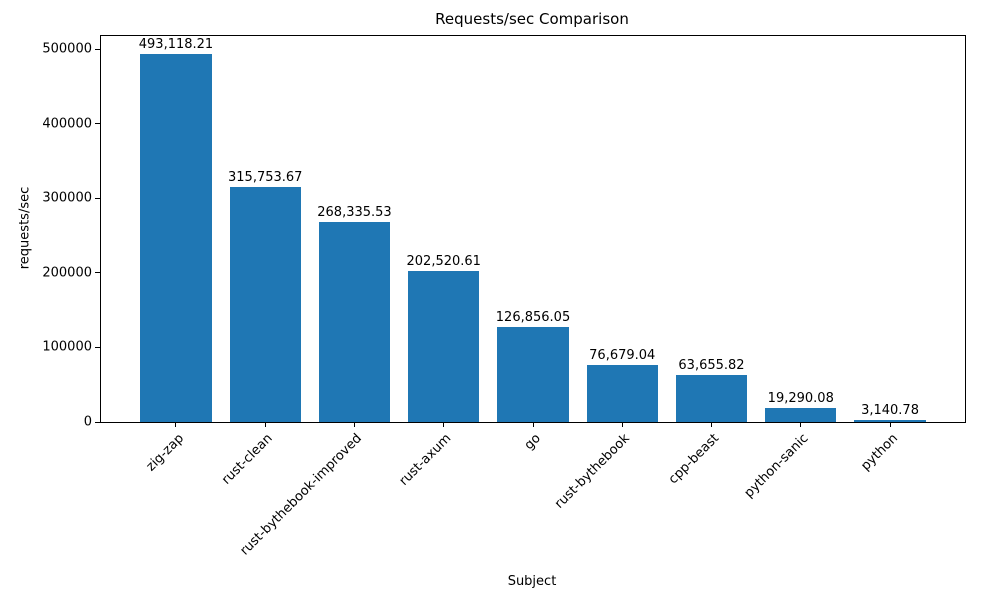 This screenshot has height=600, width=1000. What do you see at coordinates (800, 398) in the screenshot?
I see `bar-value-label: 19,290.08` at bounding box center [800, 398].